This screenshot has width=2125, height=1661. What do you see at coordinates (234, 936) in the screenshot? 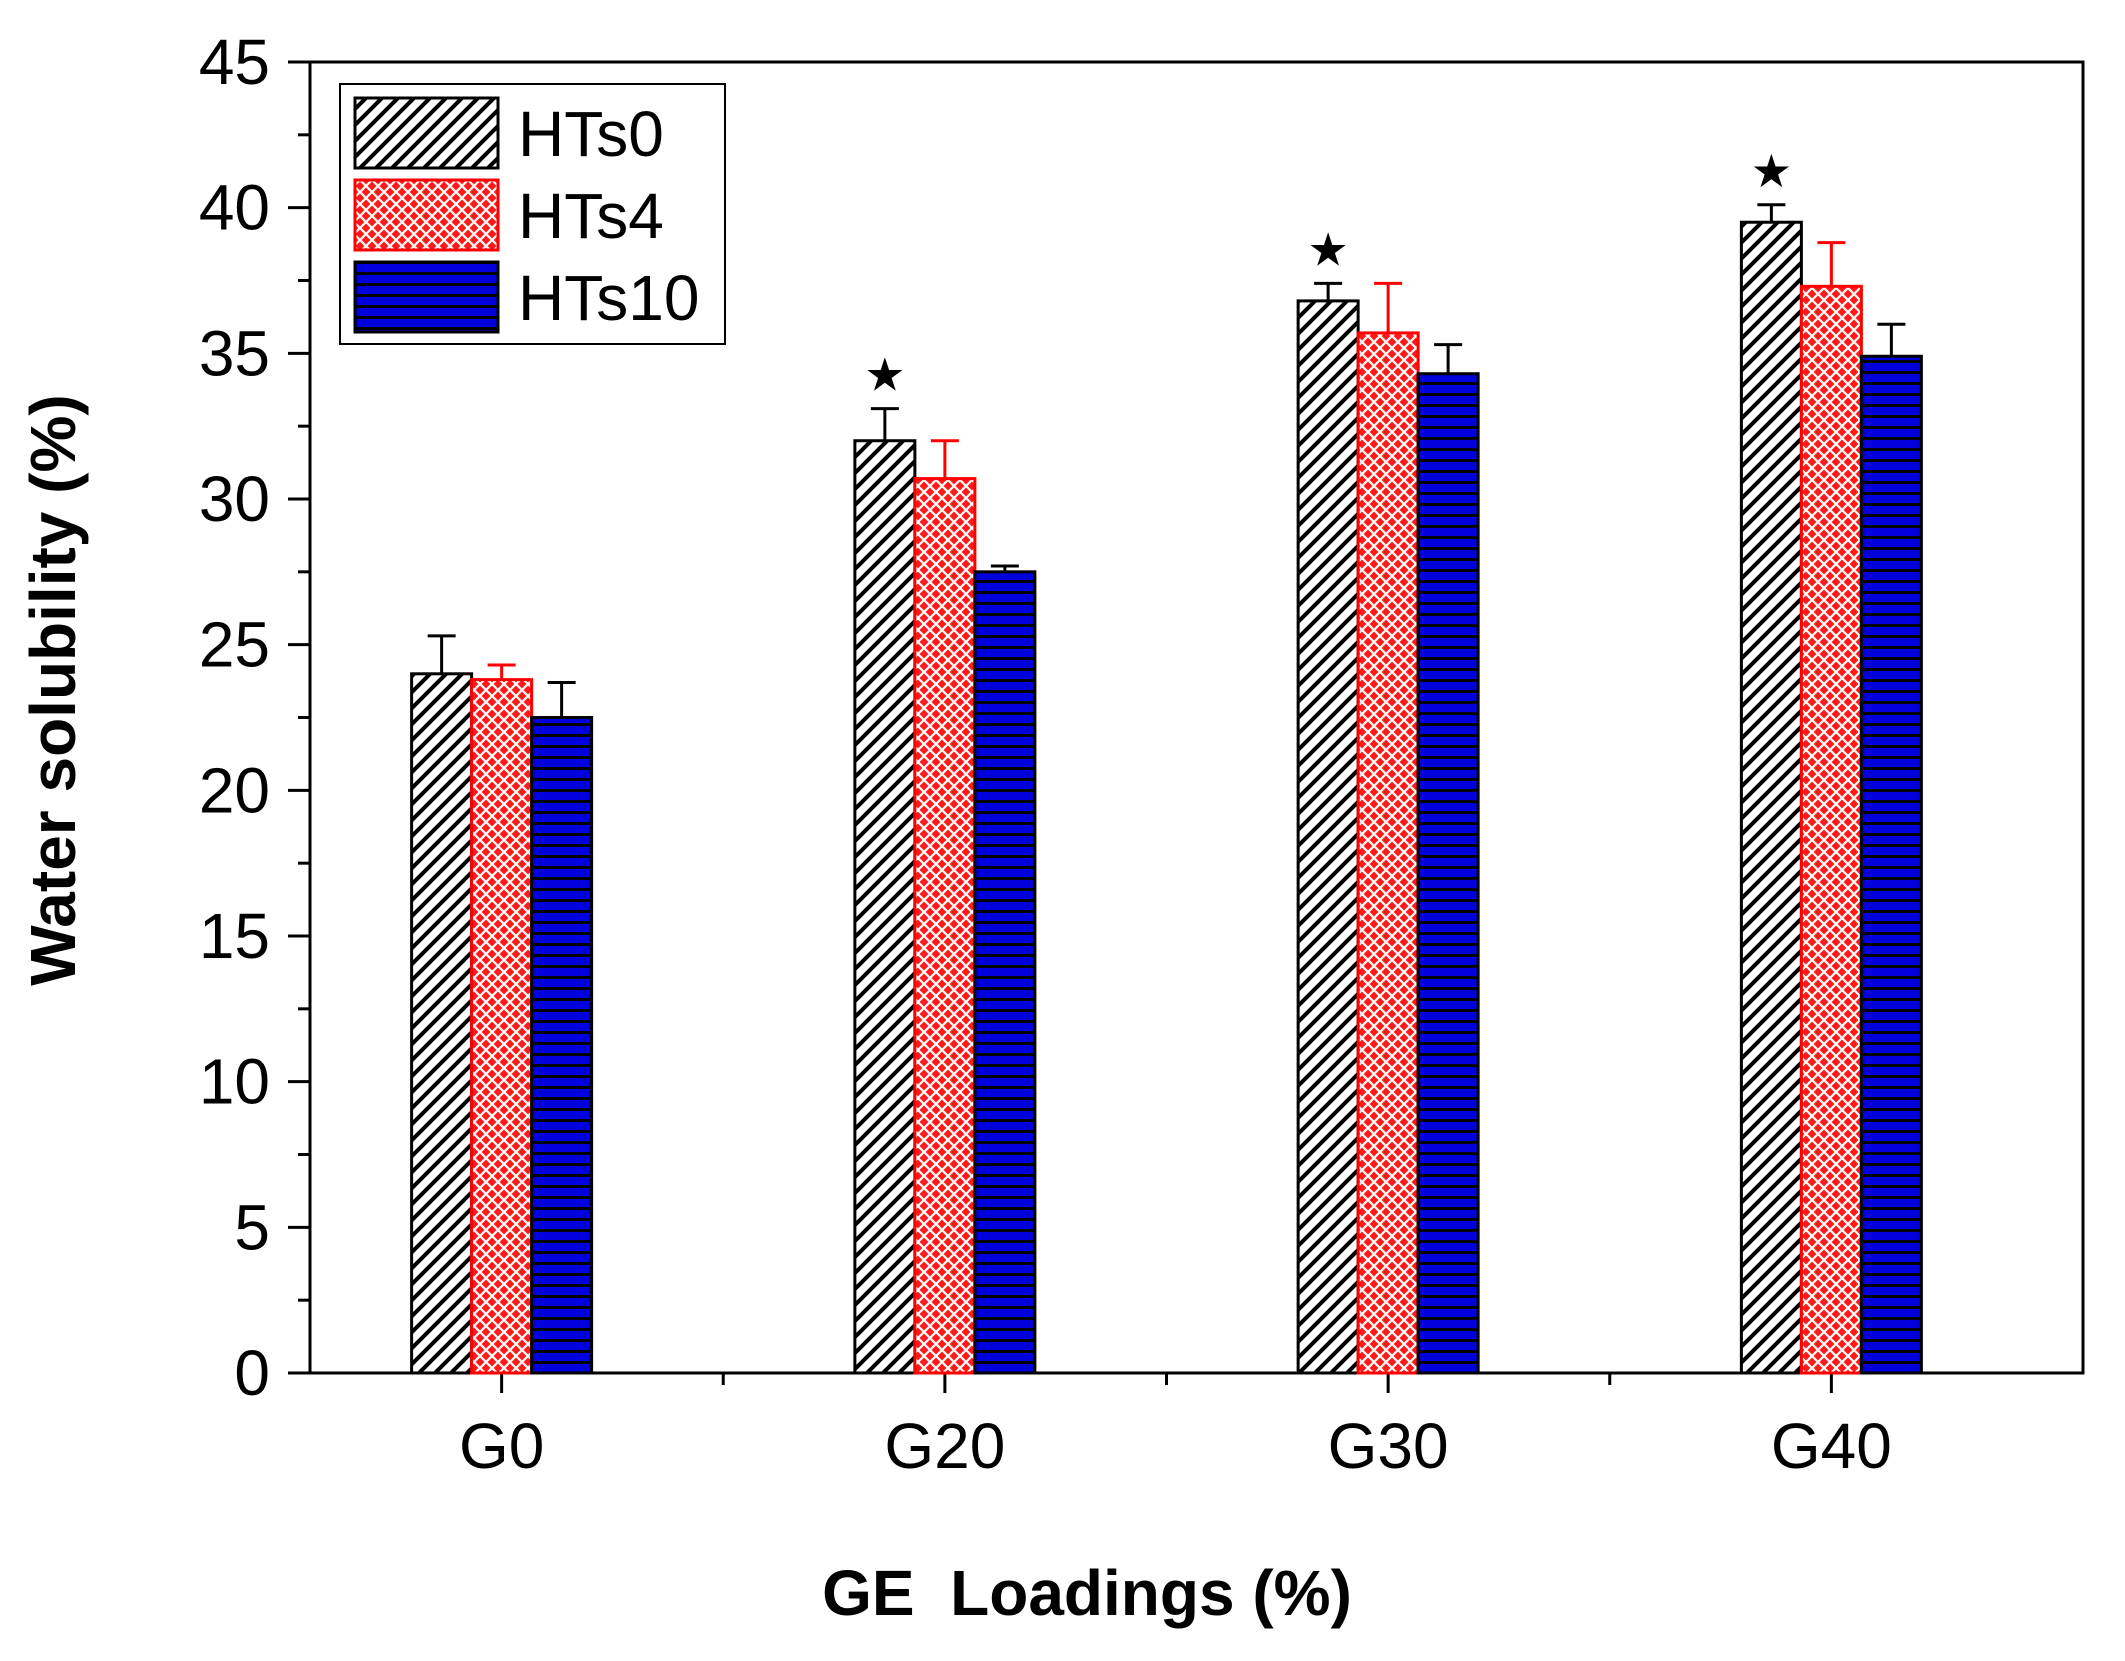
I see `y-tick-label: 15` at bounding box center [234, 936].